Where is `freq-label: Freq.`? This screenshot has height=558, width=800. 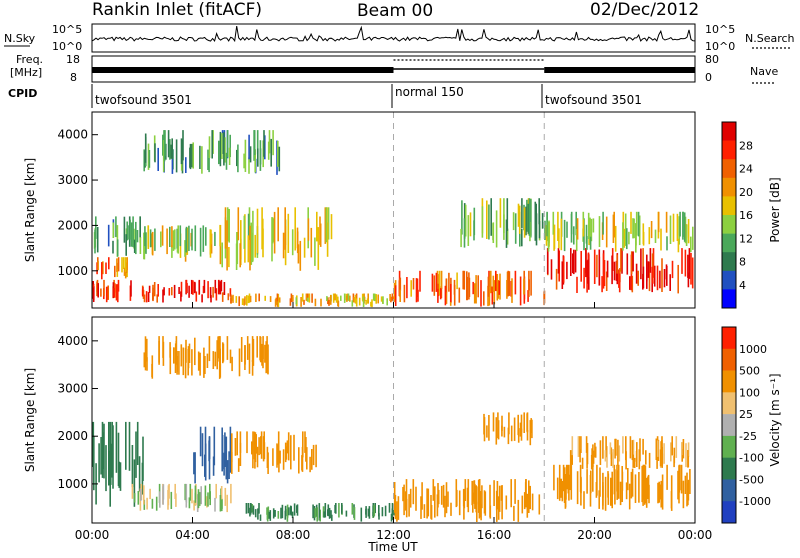 freq-label: Freq. is located at coordinates (29, 59).